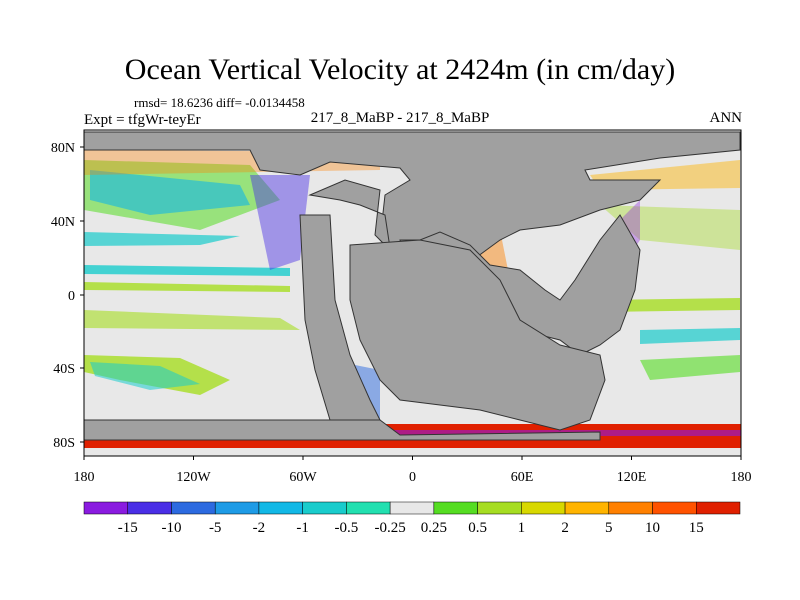 Image resolution: width=800 pixels, height=600 pixels. I want to click on lon-label-0: 0, so click(412, 477).